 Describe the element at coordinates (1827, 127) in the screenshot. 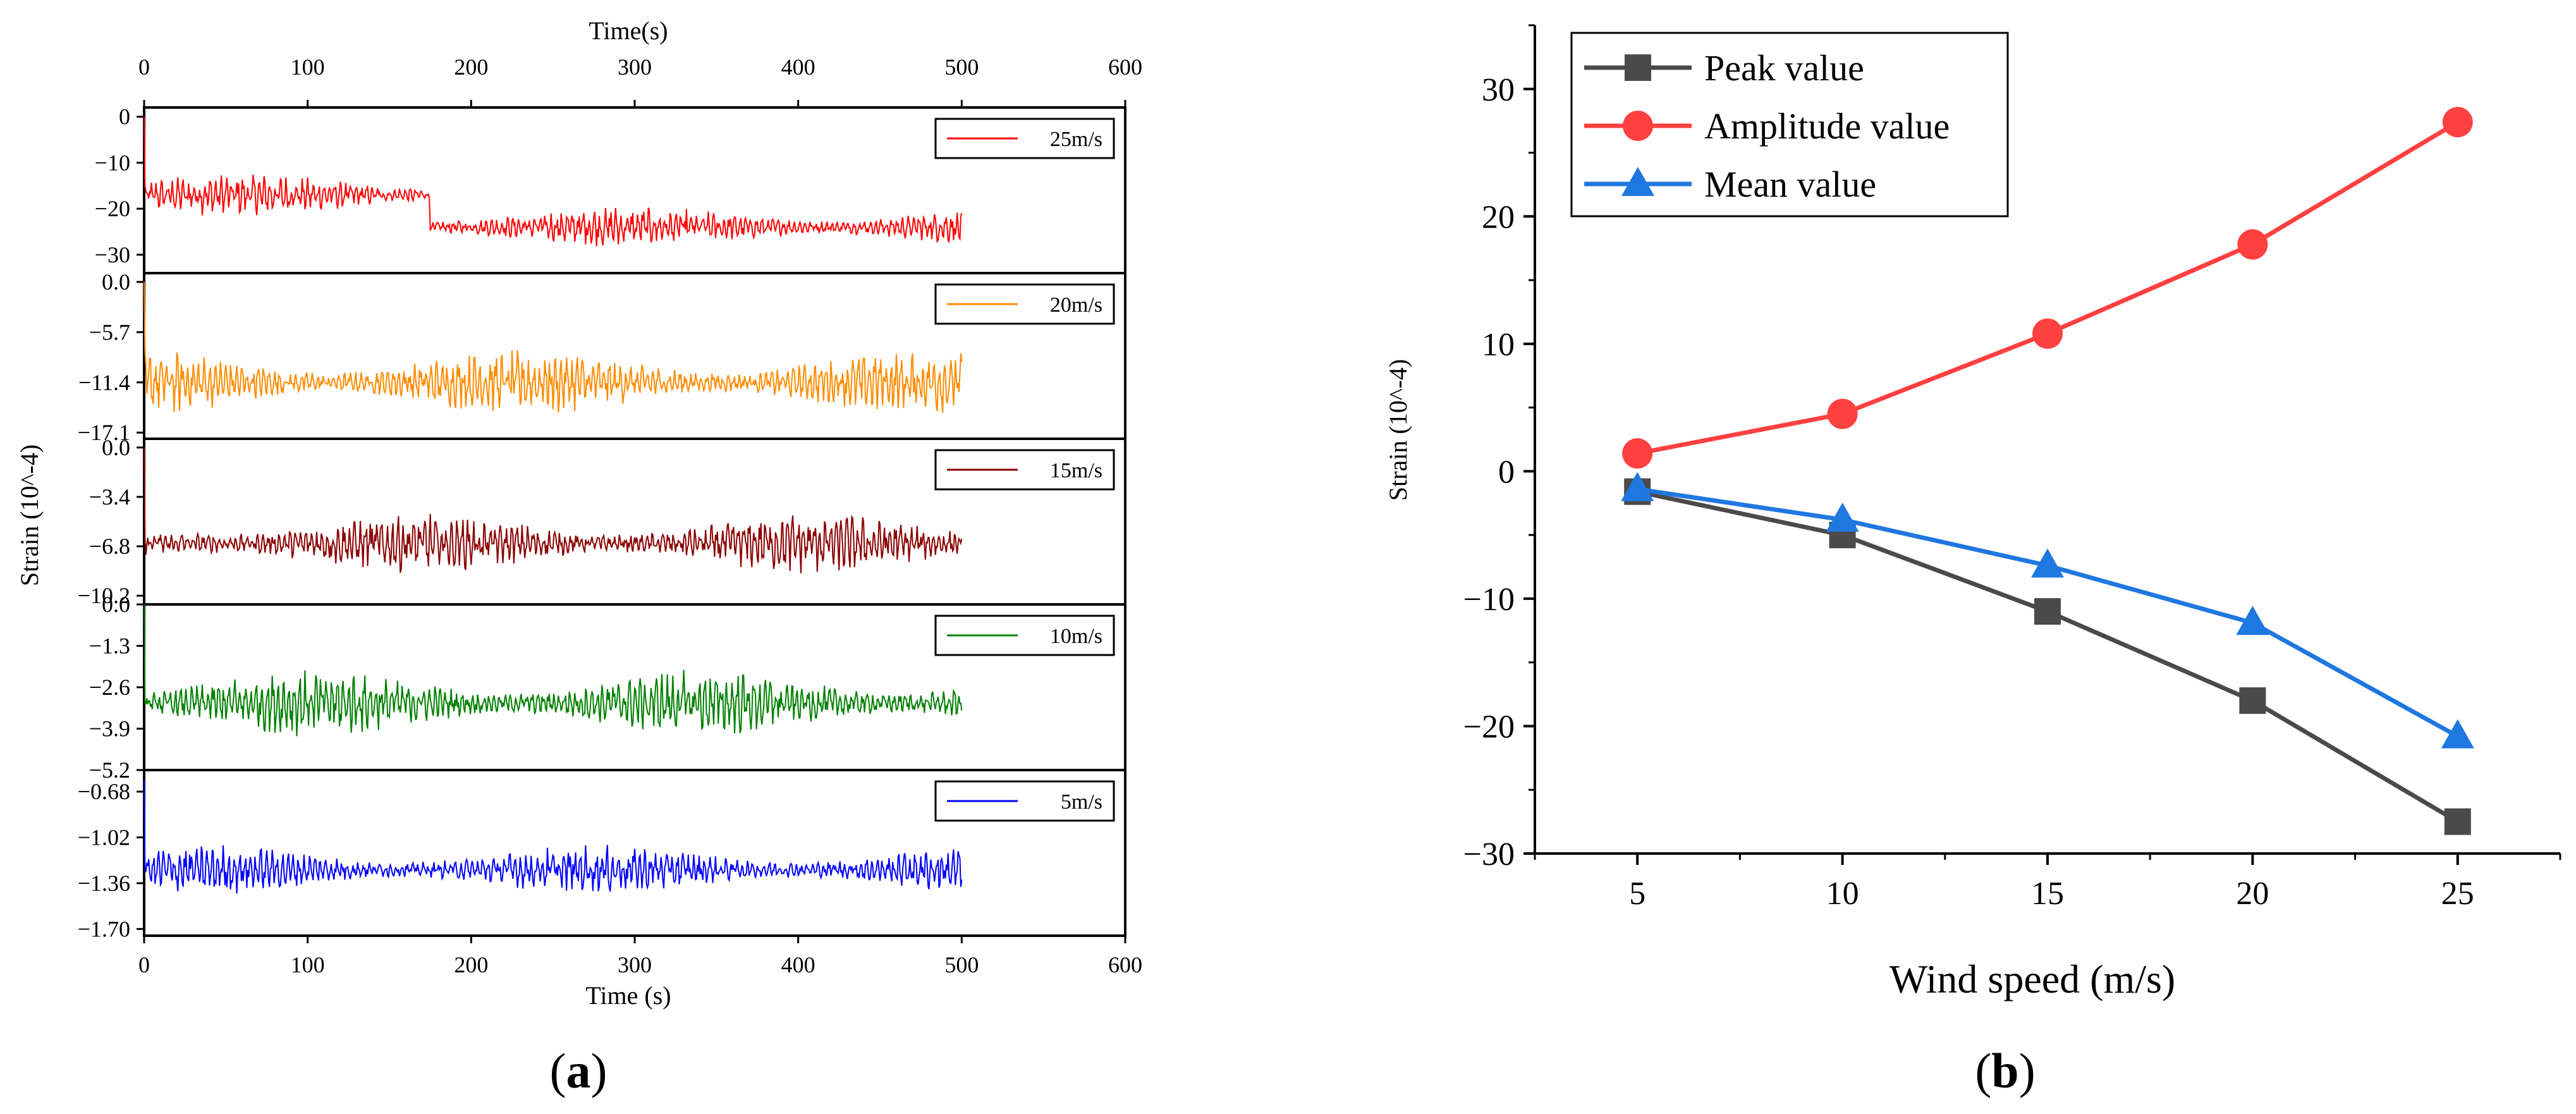

I see `legend-label: Amplitude value` at that location.